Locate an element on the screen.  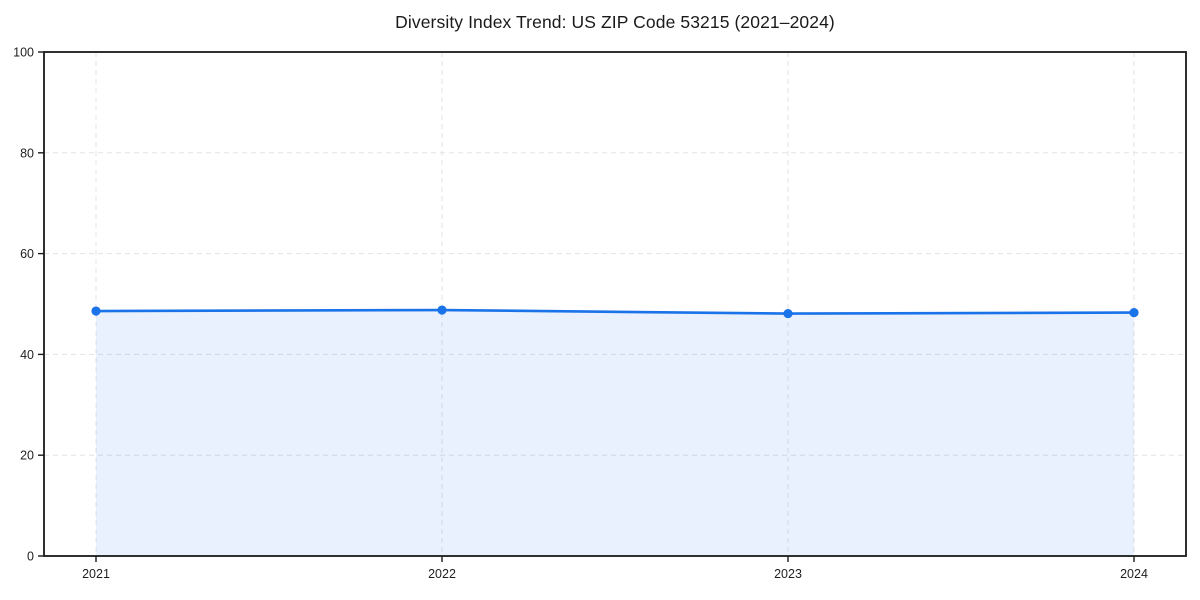
y-tick-label: 60 is located at coordinates (27, 254).